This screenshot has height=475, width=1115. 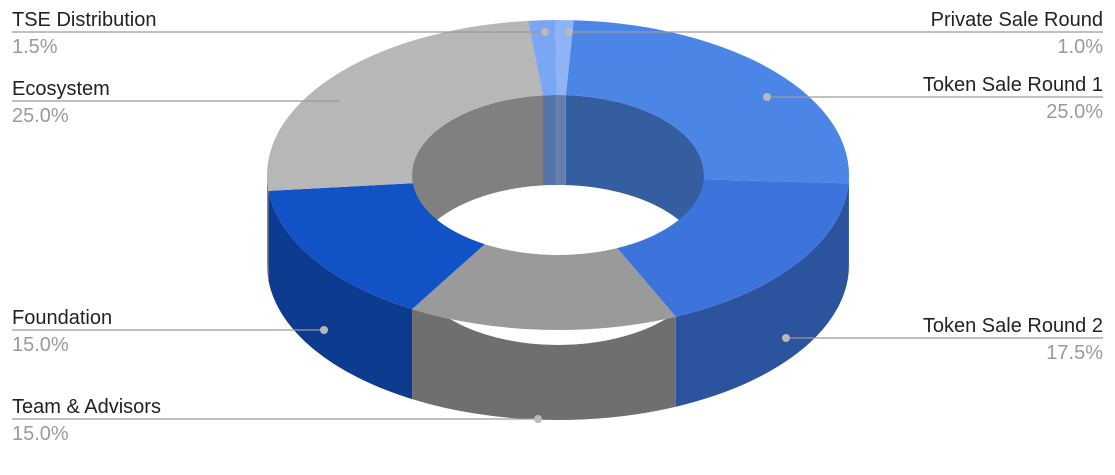 I want to click on slice-name-label: Token Sale Round 2, so click(x=1013, y=326).